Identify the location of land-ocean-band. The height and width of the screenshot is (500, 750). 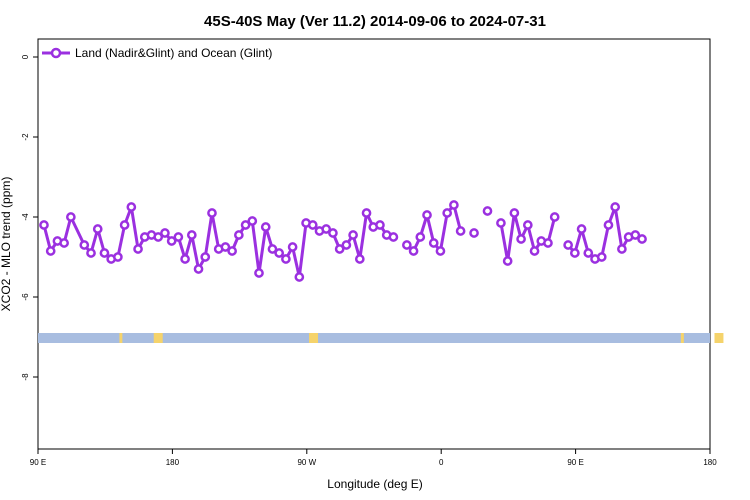
(381, 338).